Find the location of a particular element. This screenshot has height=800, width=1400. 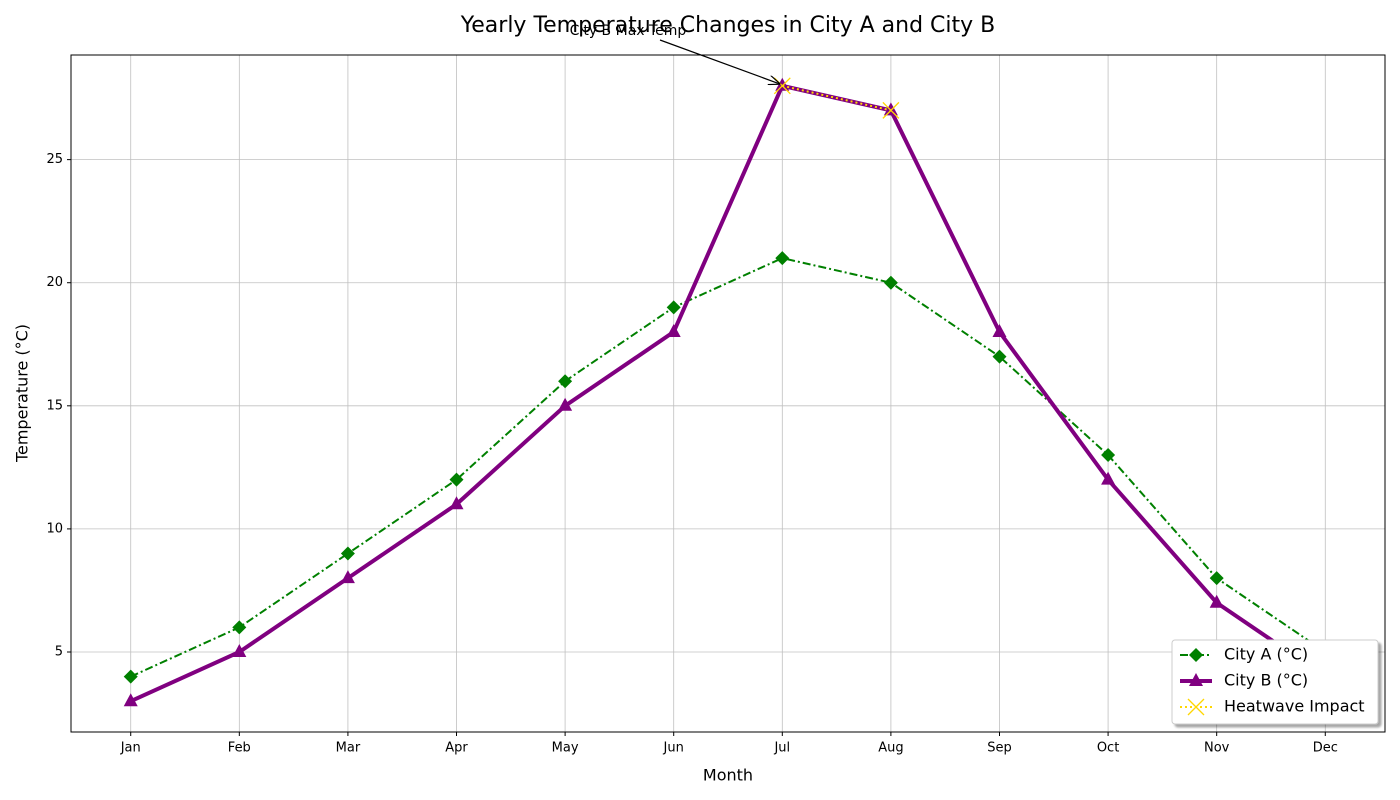

x-axis-label: Month is located at coordinates (728, 775).